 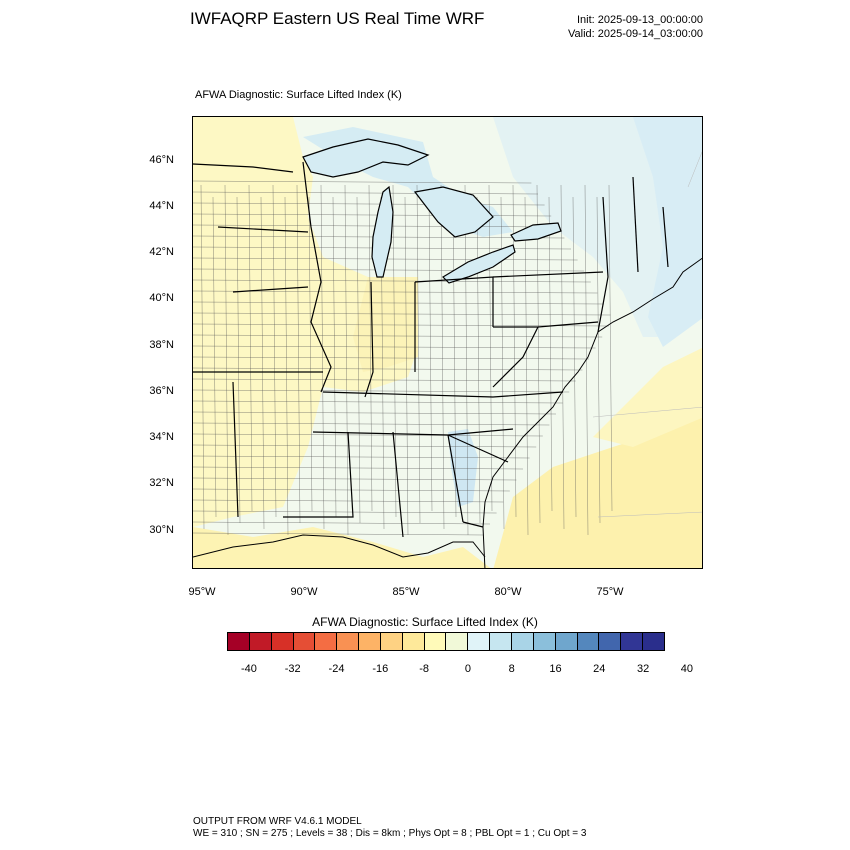 I want to click on lat-label-42: 42°N, so click(x=161, y=252).